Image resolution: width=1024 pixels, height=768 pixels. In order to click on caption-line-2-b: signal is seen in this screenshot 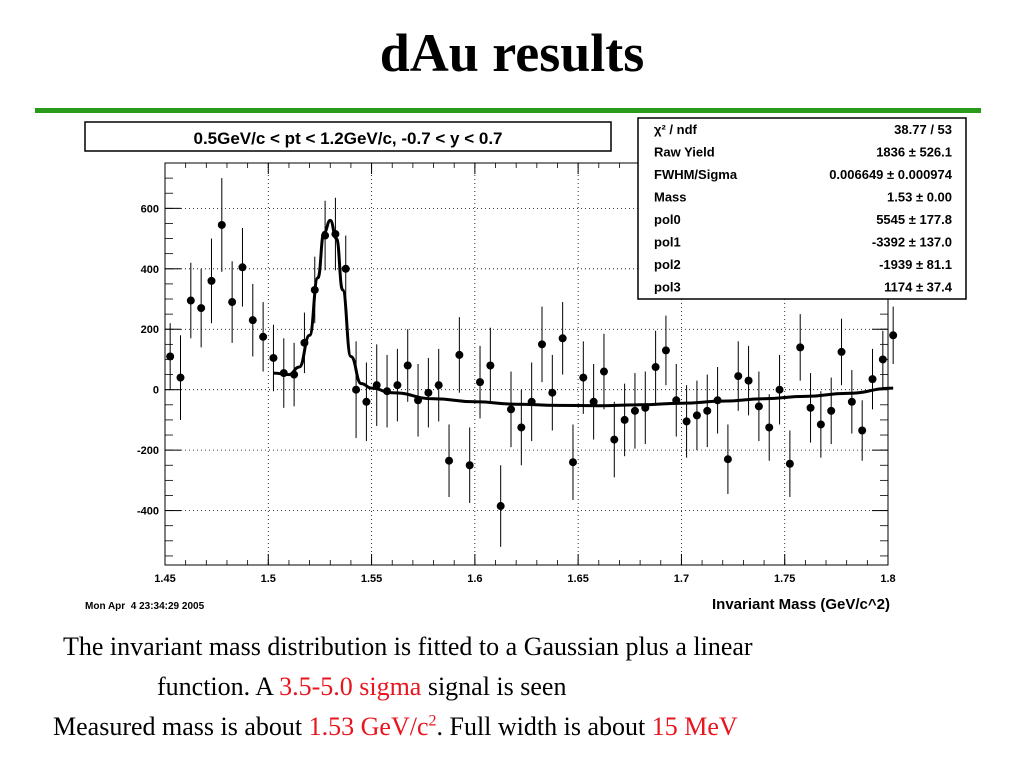, I will do `click(494, 686)`.